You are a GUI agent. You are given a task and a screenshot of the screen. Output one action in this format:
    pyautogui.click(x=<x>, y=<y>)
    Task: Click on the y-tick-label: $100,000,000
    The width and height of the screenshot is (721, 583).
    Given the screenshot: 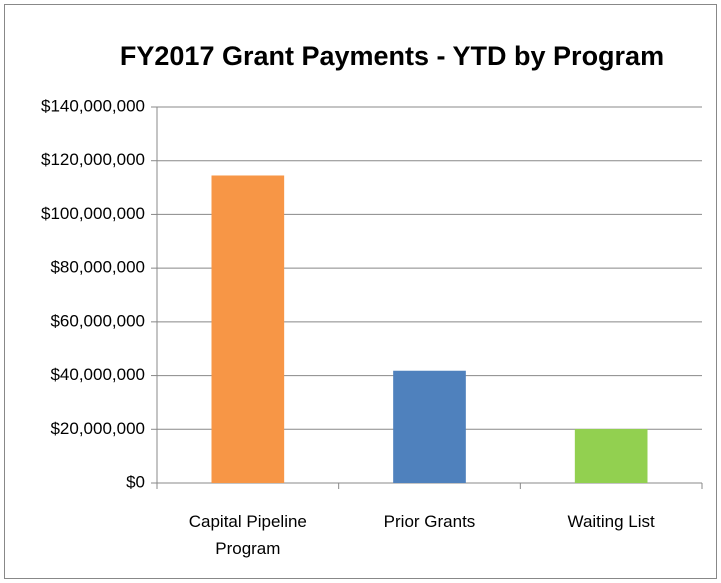 What is the action you would take?
    pyautogui.click(x=93, y=213)
    